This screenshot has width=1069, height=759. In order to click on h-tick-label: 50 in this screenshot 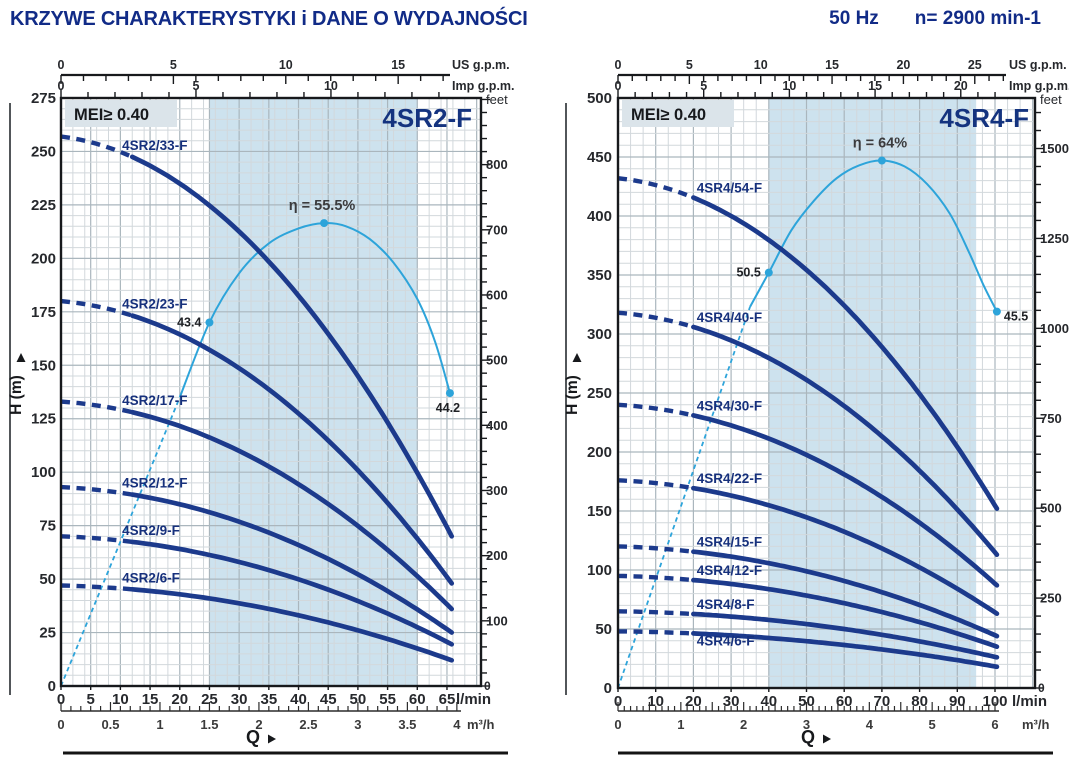, I will do `click(47, 579)`.